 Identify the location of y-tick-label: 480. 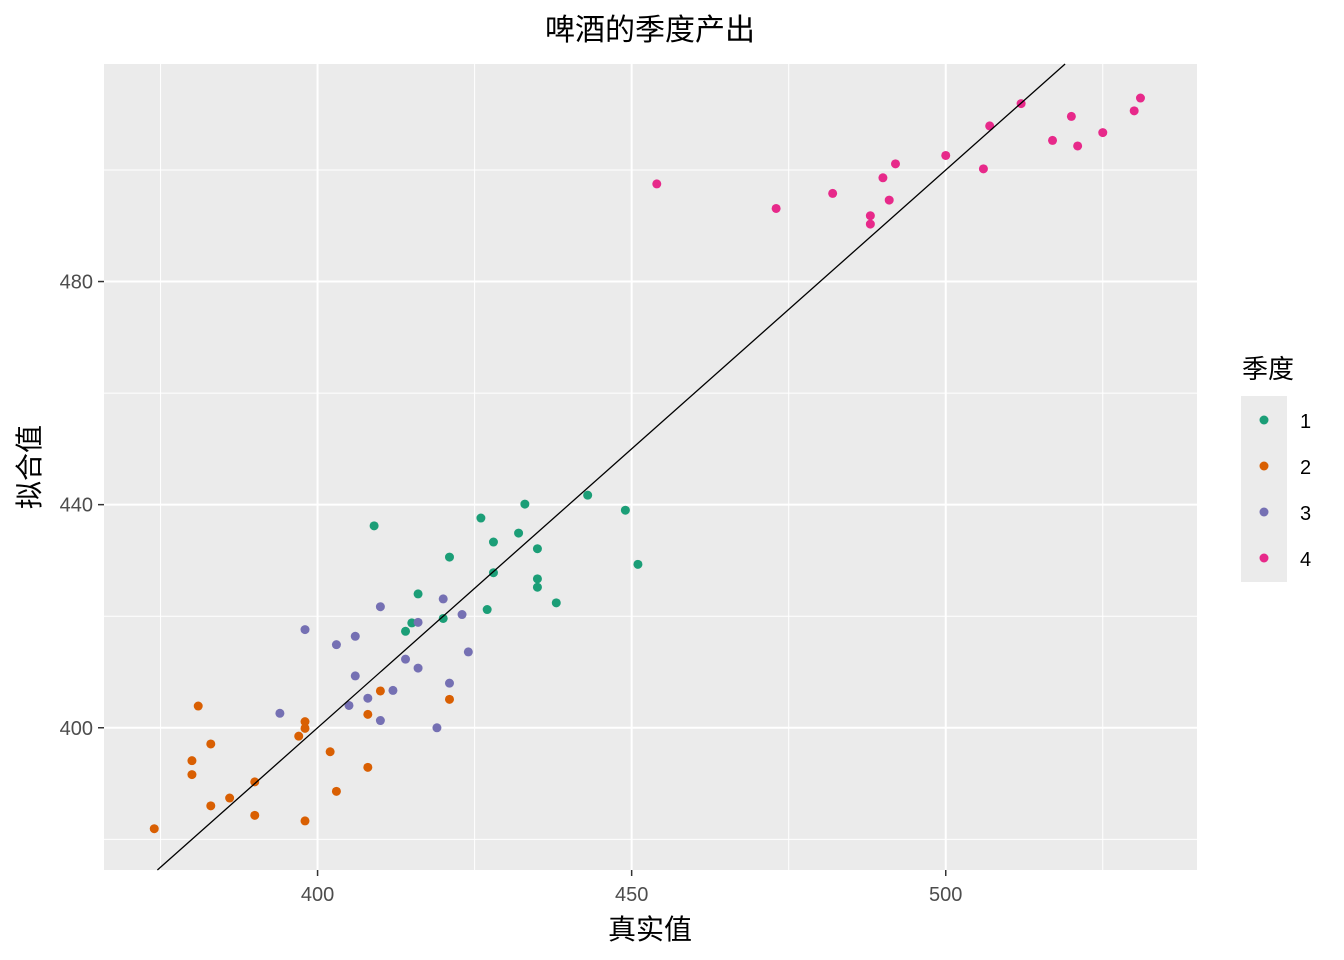
(76, 283).